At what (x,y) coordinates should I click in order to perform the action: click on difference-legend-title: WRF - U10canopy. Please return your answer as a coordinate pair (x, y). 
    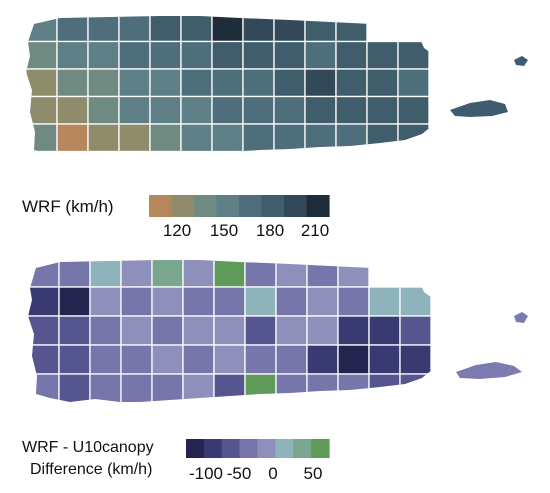
    Looking at the image, I should click on (88, 447).